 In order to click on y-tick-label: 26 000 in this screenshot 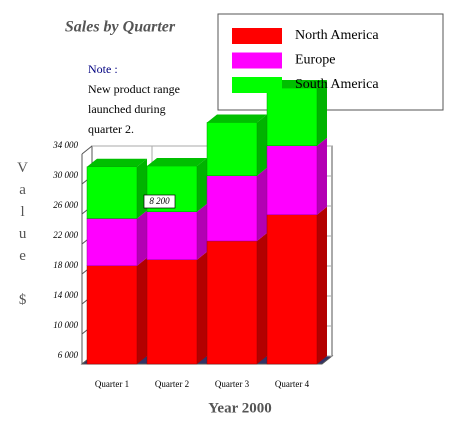, I will do `click(65, 205)`.